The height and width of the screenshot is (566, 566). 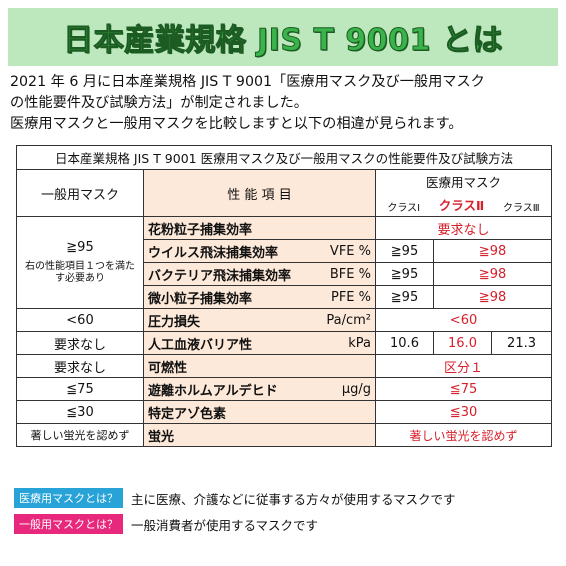 What do you see at coordinates (259, 412) in the screenshot?
I see `table-row: 特定アゾ色素` at bounding box center [259, 412].